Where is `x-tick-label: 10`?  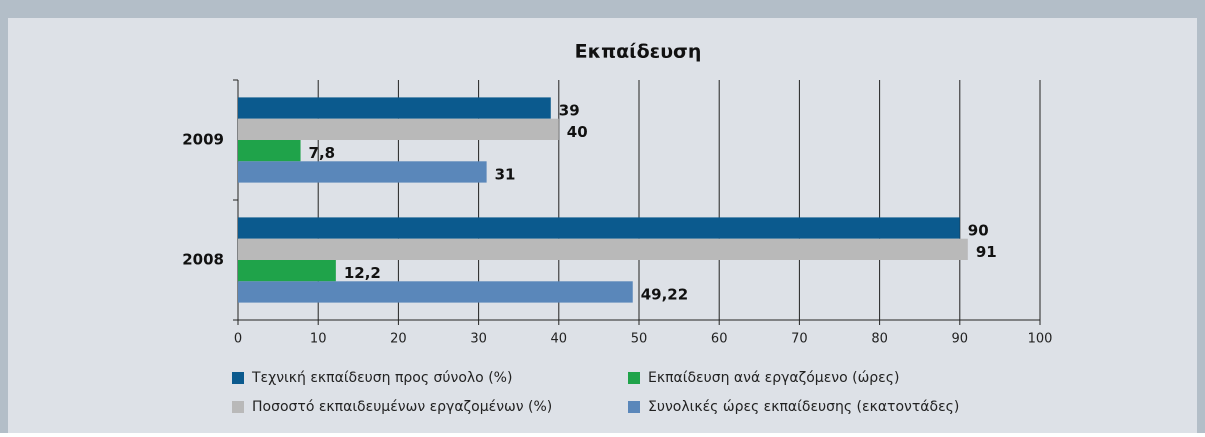 x-tick-label: 10 is located at coordinates (318, 339).